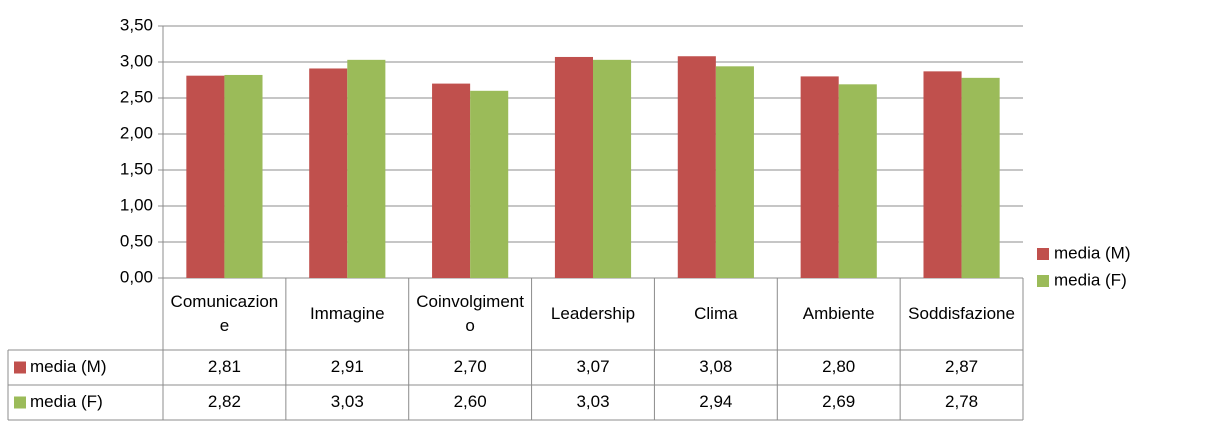  I want to click on table-value: 2,78, so click(961, 401).